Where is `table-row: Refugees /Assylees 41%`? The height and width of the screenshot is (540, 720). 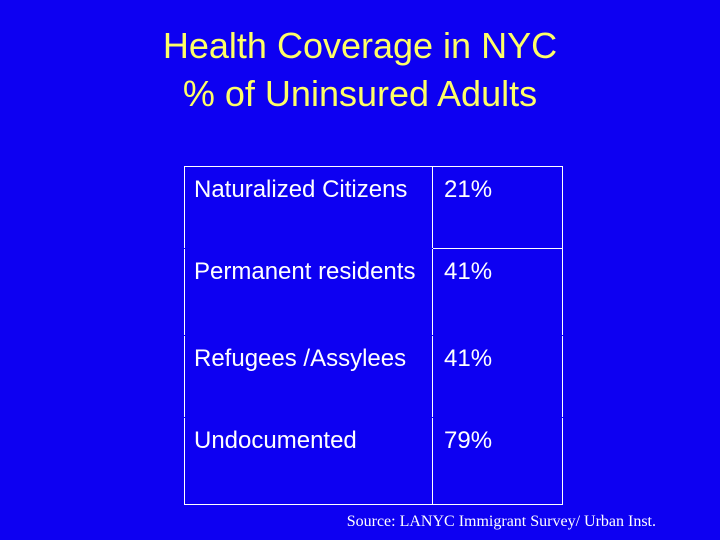
table-row: Refugees /Assylees 41% is located at coordinates (373, 376).